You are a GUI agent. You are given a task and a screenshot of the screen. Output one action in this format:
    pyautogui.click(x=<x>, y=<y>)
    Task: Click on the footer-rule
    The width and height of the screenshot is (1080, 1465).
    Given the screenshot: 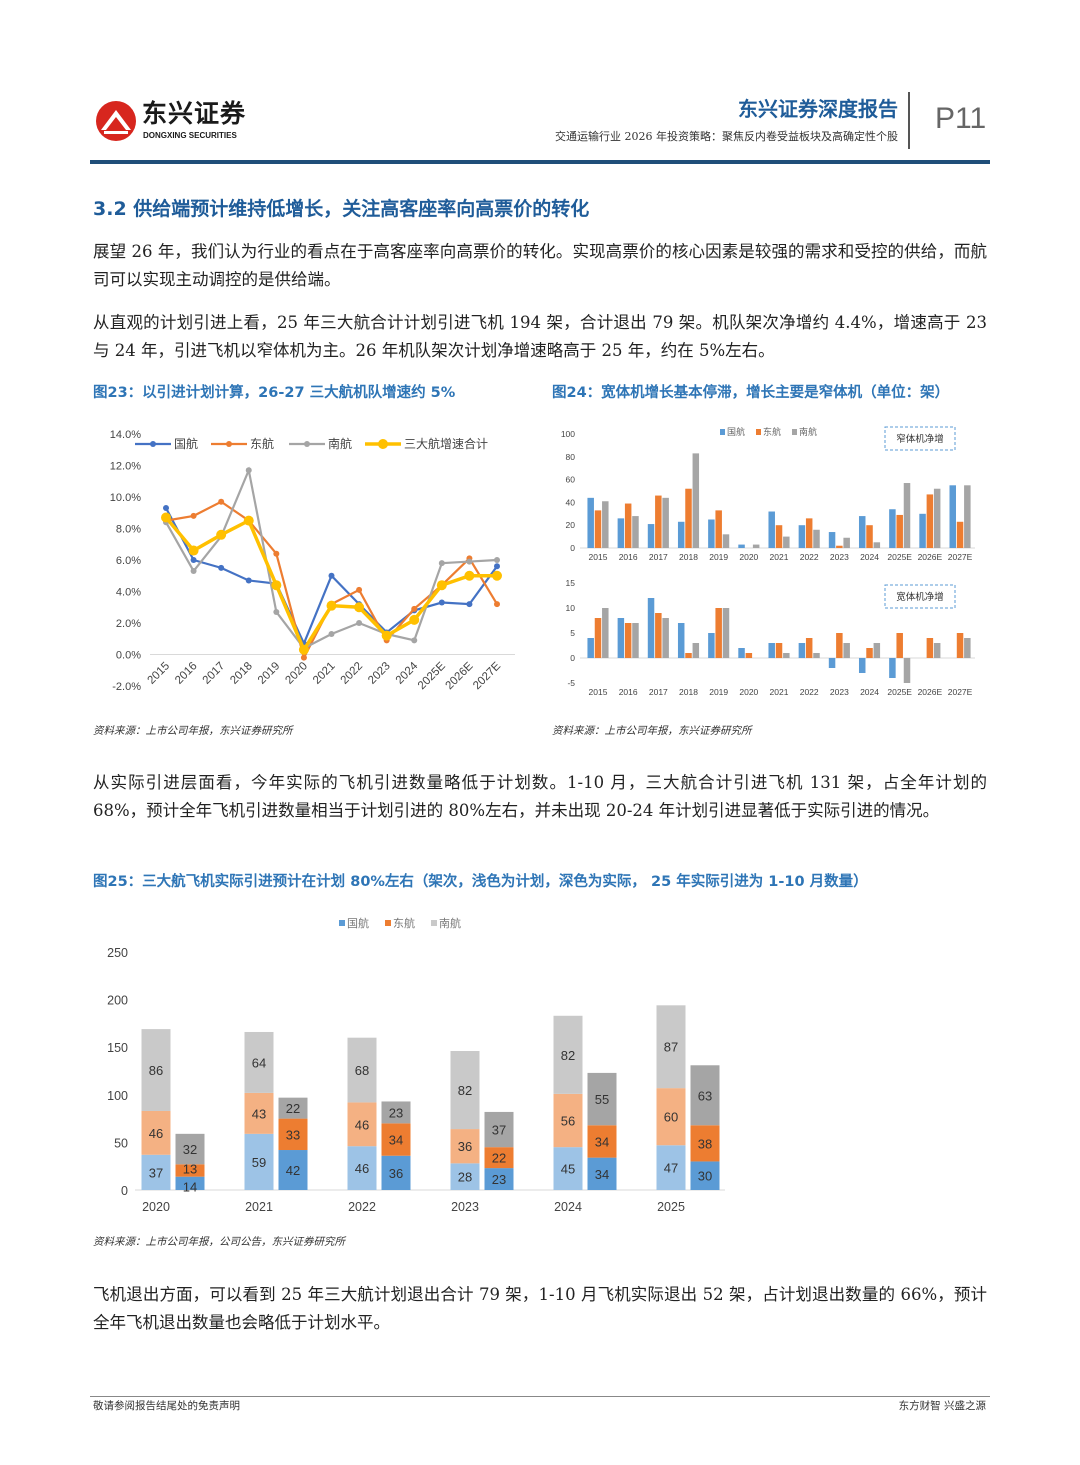 What is the action you would take?
    pyautogui.click(x=540, y=1396)
    